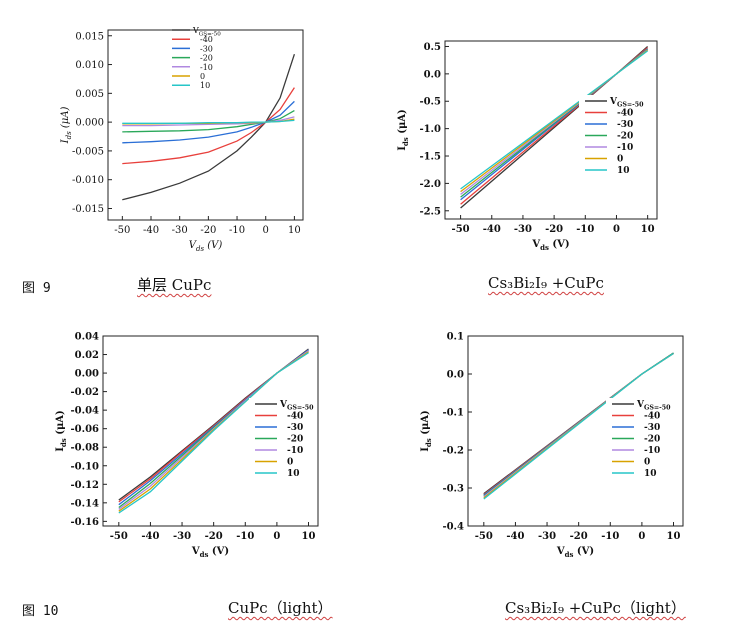  Describe the element at coordinates (84, 485) in the screenshot. I see `y-tick-label: -0.12` at that location.